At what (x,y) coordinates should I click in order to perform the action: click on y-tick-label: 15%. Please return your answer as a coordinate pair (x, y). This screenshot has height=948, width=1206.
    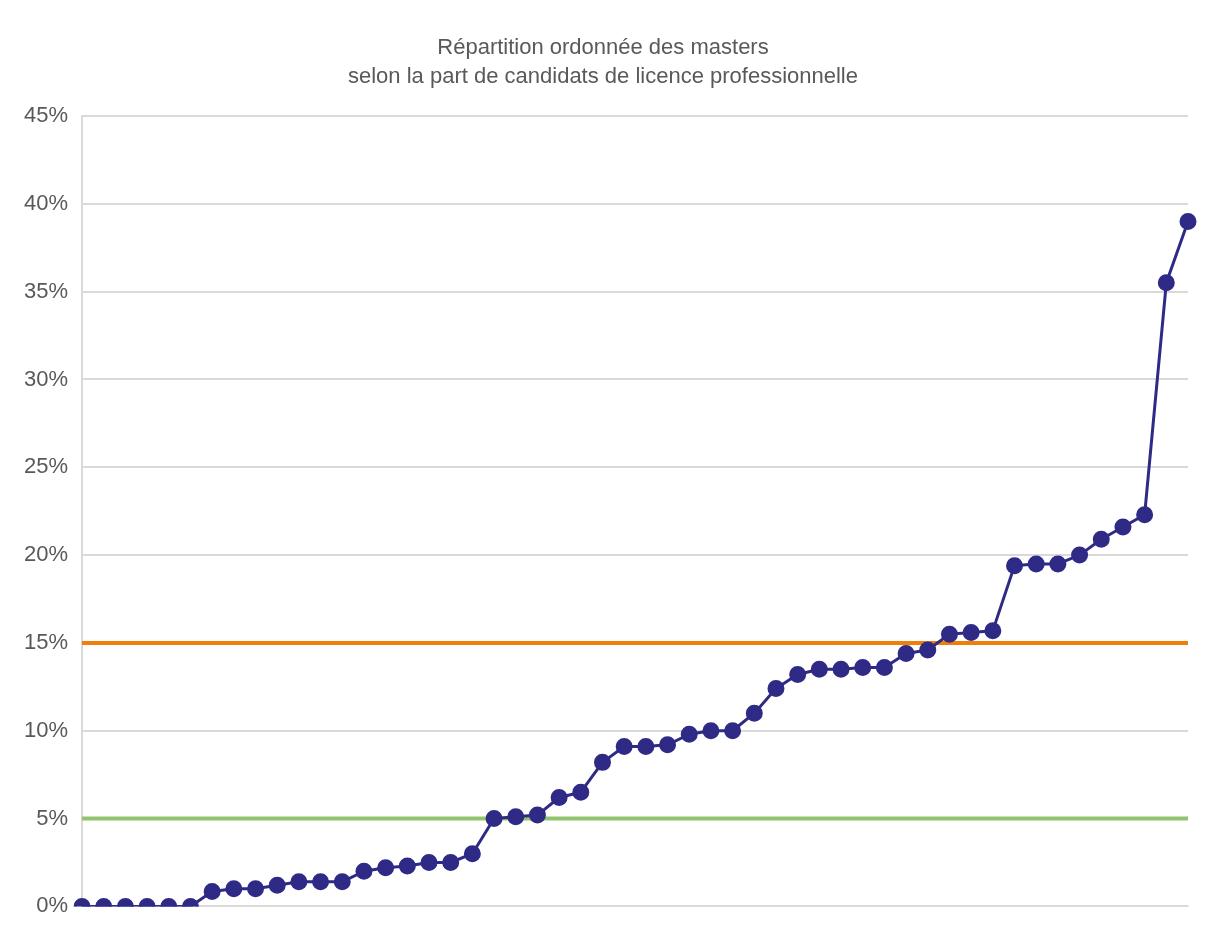
    Looking at the image, I should click on (46, 641).